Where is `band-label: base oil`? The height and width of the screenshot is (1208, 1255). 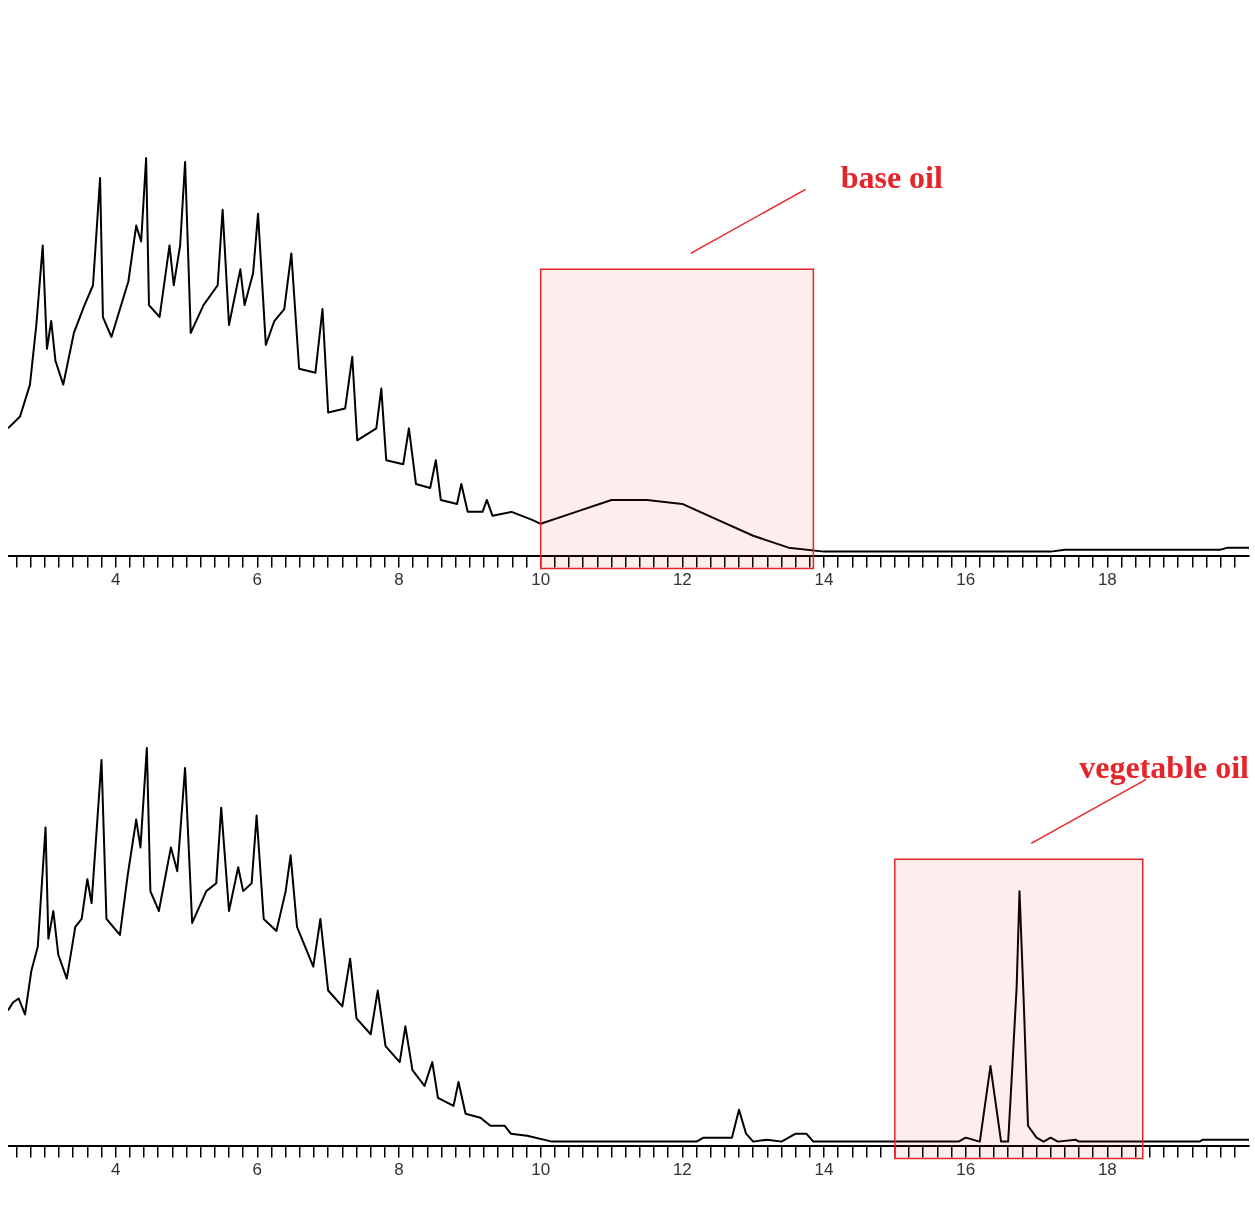 band-label: base oil is located at coordinates (891, 176).